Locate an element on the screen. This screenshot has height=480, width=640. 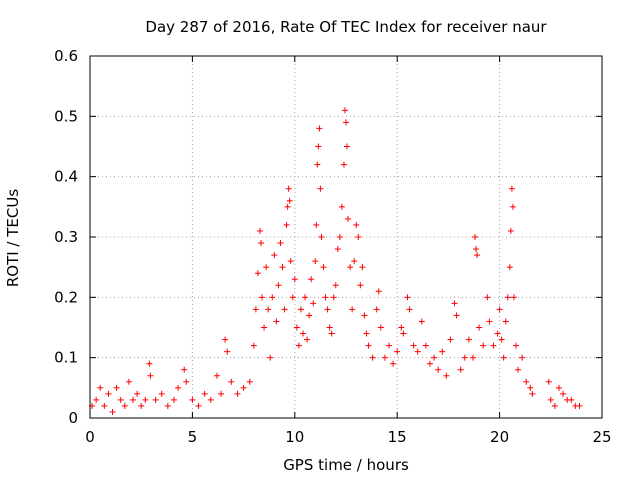
y-tick-label: 0.1 is located at coordinates (66, 358).